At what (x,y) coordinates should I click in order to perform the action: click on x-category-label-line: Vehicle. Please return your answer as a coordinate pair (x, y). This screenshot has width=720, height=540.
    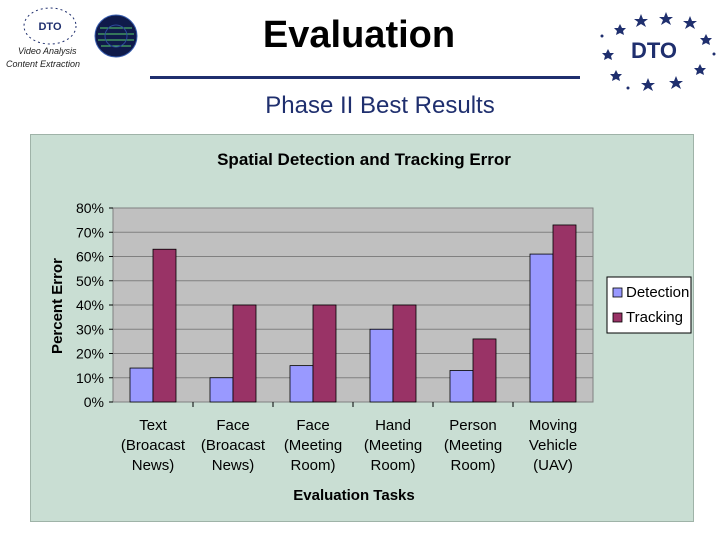
    Looking at the image, I should click on (553, 445).